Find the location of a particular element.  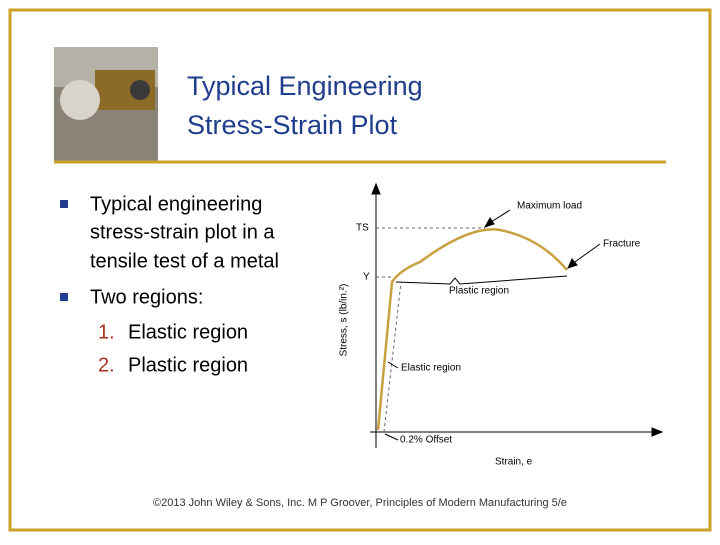

yield-label: Y is located at coordinates (366, 277).